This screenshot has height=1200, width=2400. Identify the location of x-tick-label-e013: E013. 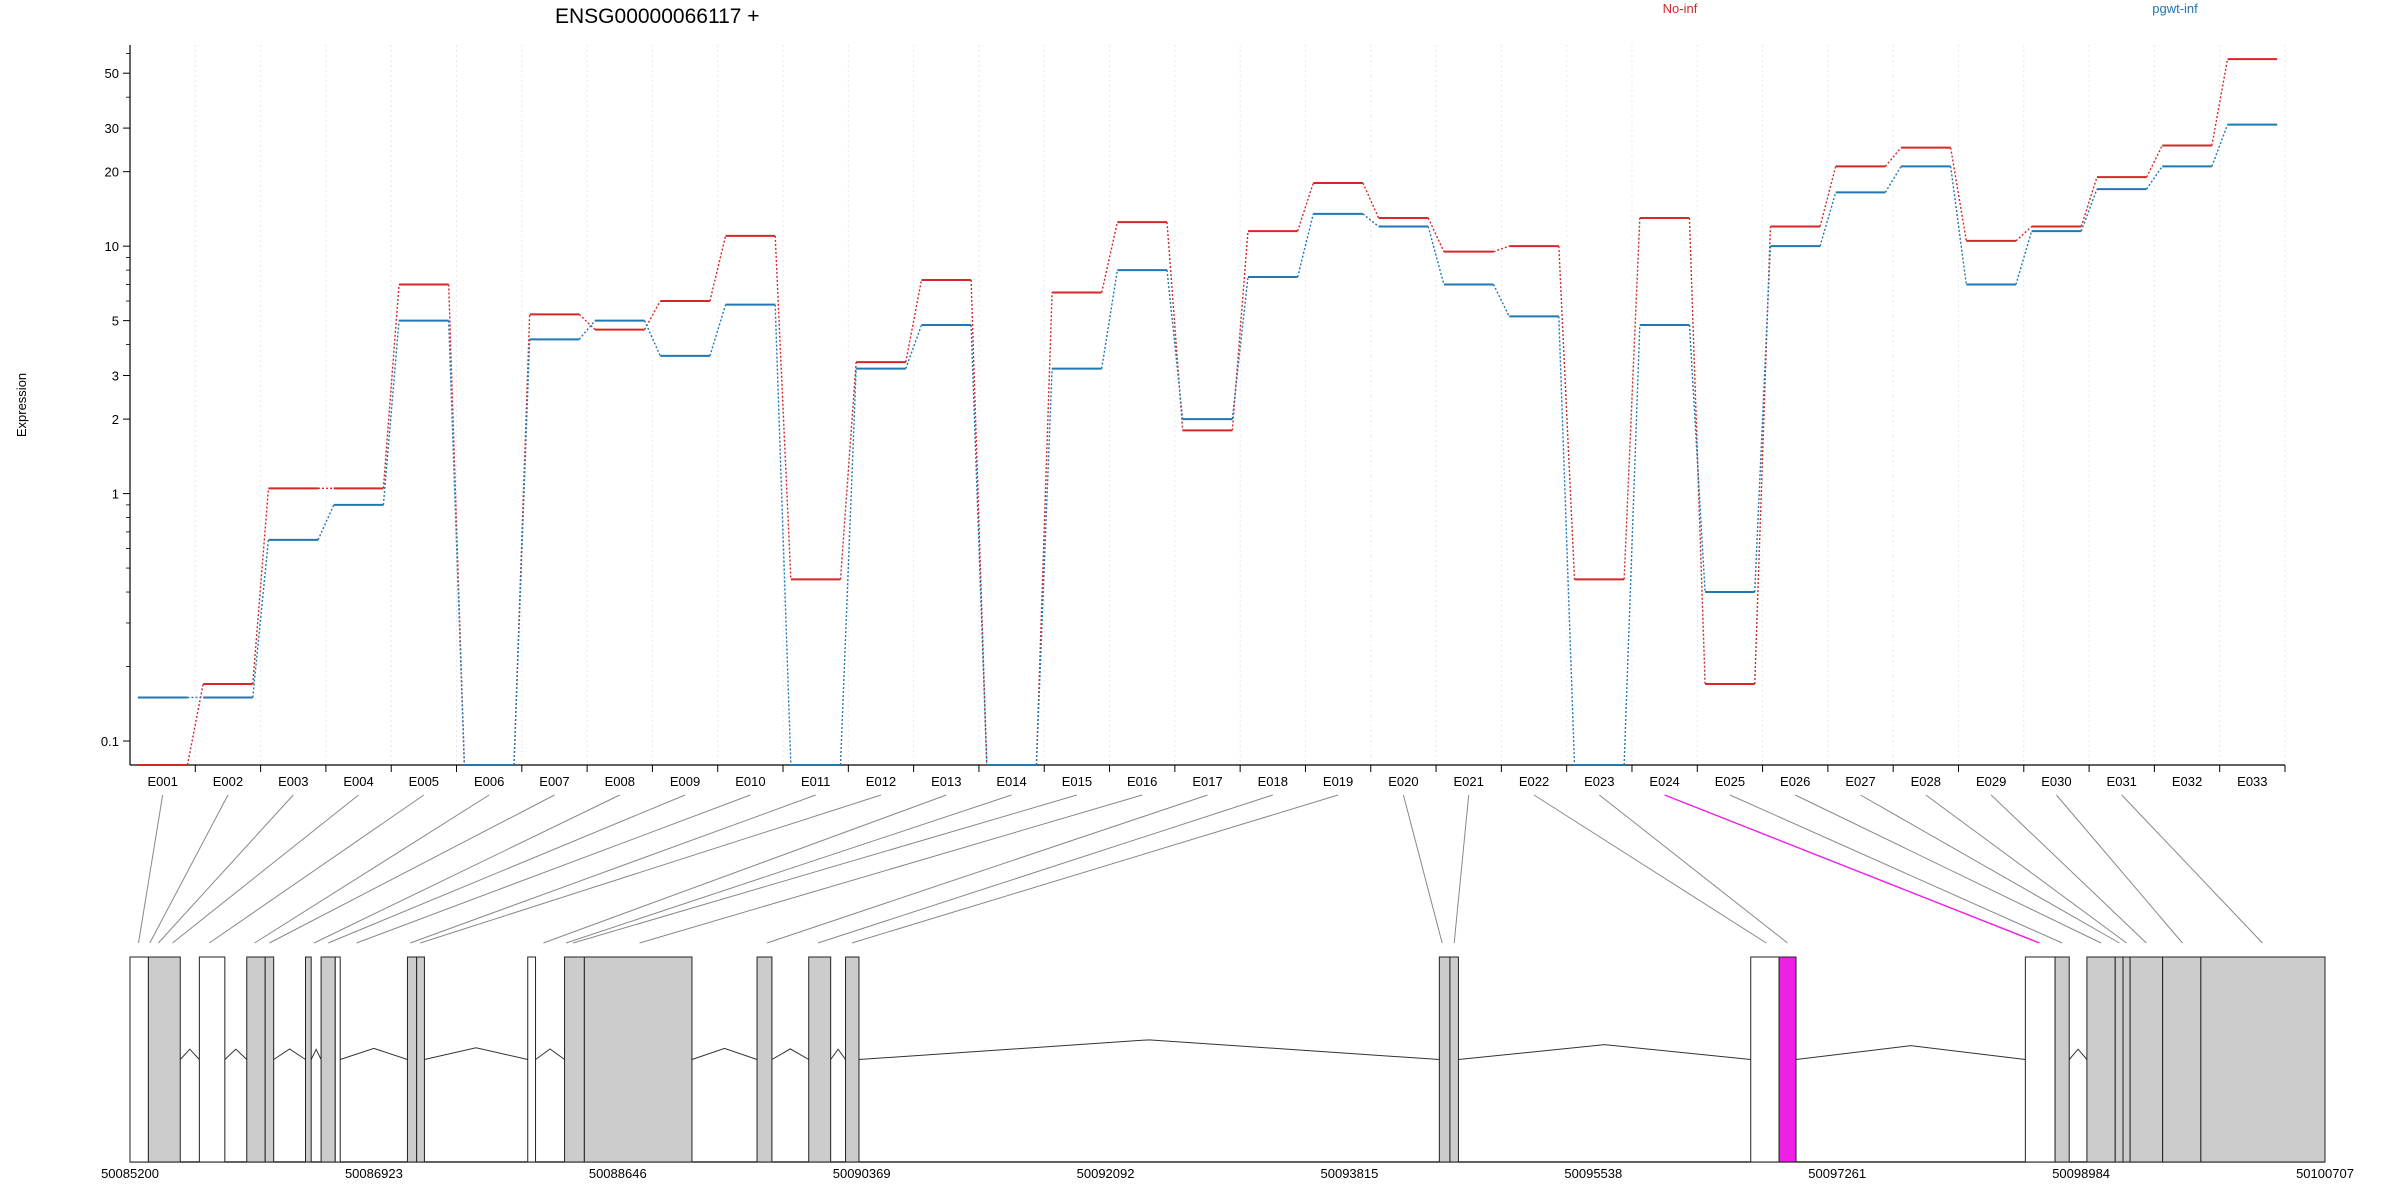
(946, 781).